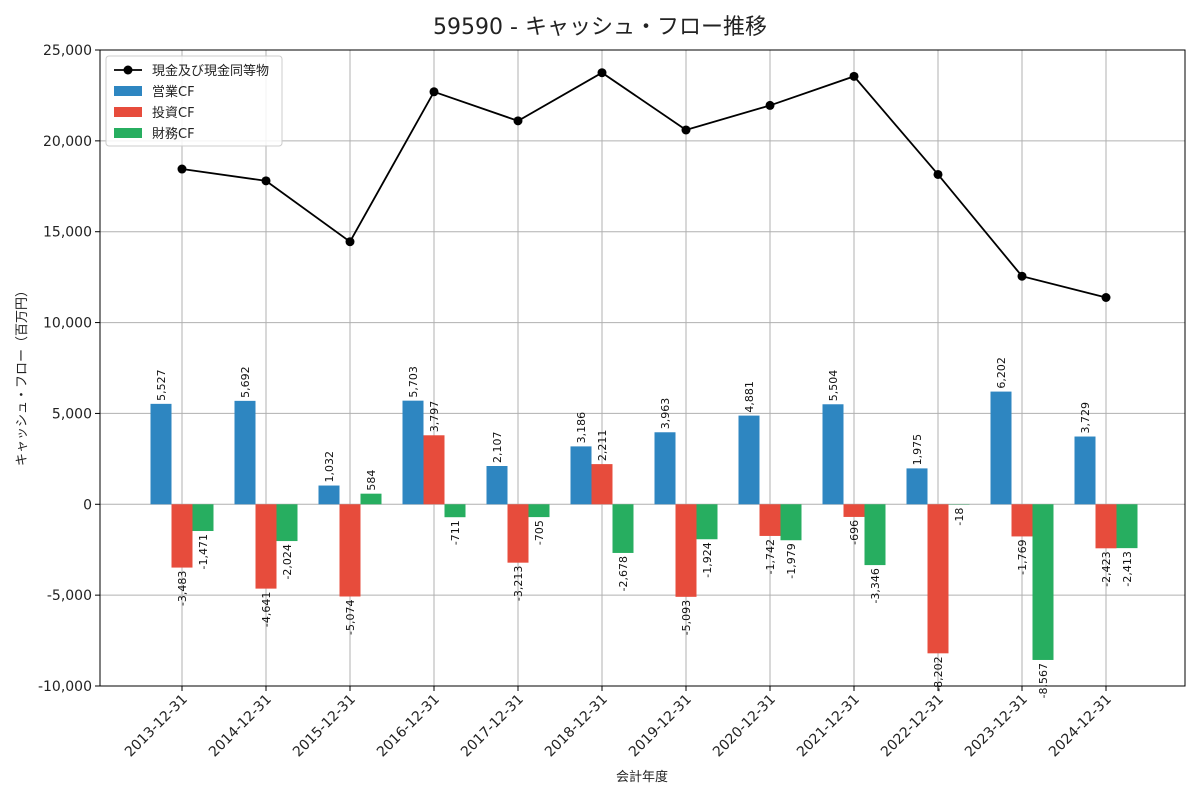 The height and width of the screenshot is (800, 1200). What do you see at coordinates (371, 480) in the screenshot?
I see `bar-value-label: 584` at bounding box center [371, 480].